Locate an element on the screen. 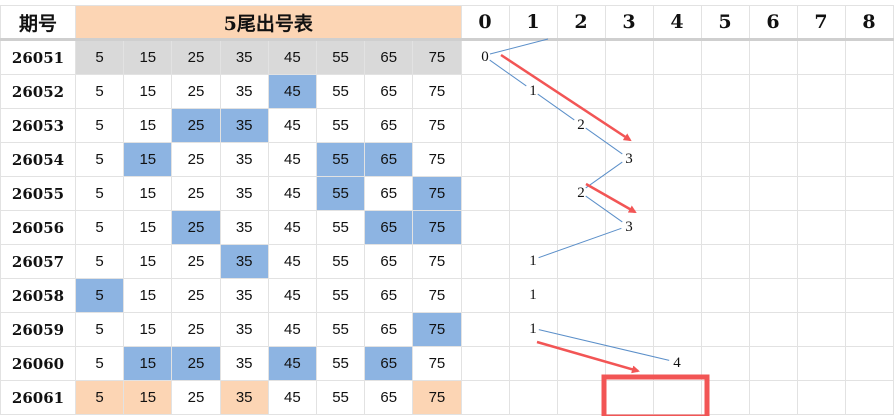  period-cell: 26061 is located at coordinates (38, 397).